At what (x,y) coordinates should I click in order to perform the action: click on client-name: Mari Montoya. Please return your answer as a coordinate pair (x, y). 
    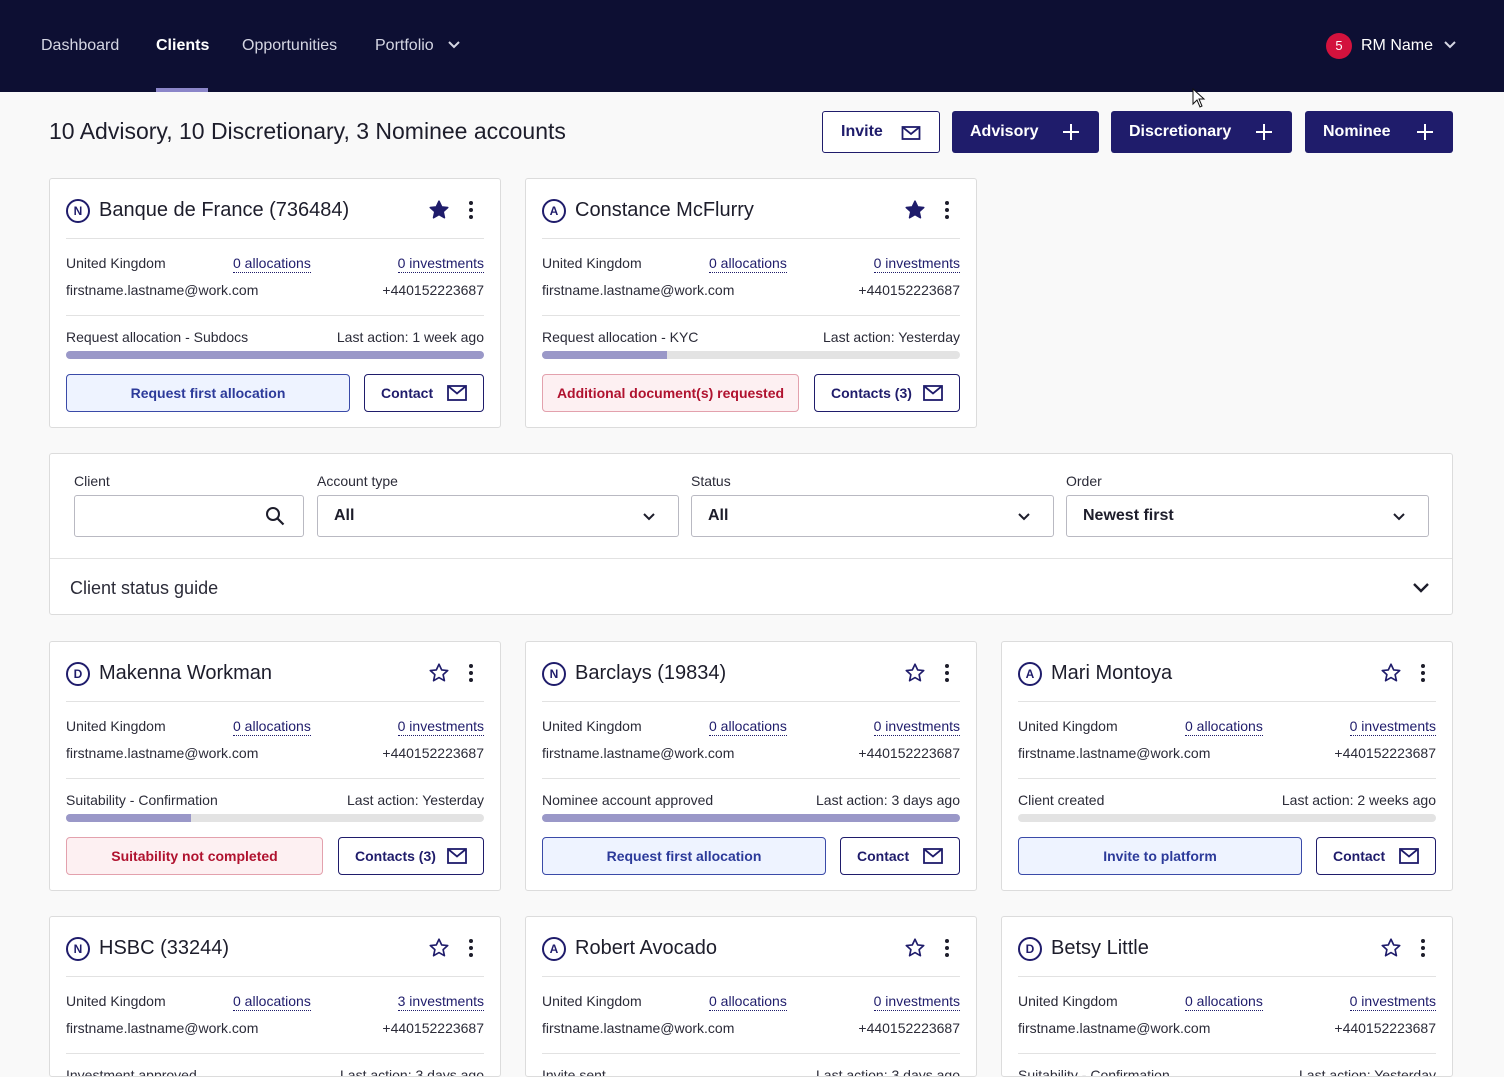
    Looking at the image, I should click on (1112, 673).